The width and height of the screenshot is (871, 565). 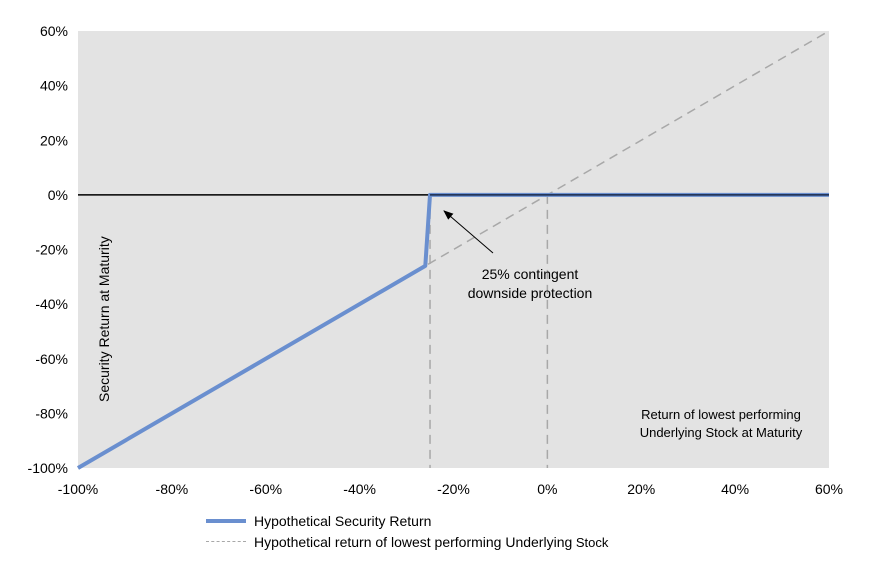 What do you see at coordinates (518, 255) in the screenshot?
I see `protection-annotation: 25% contingent downside protection` at bounding box center [518, 255].